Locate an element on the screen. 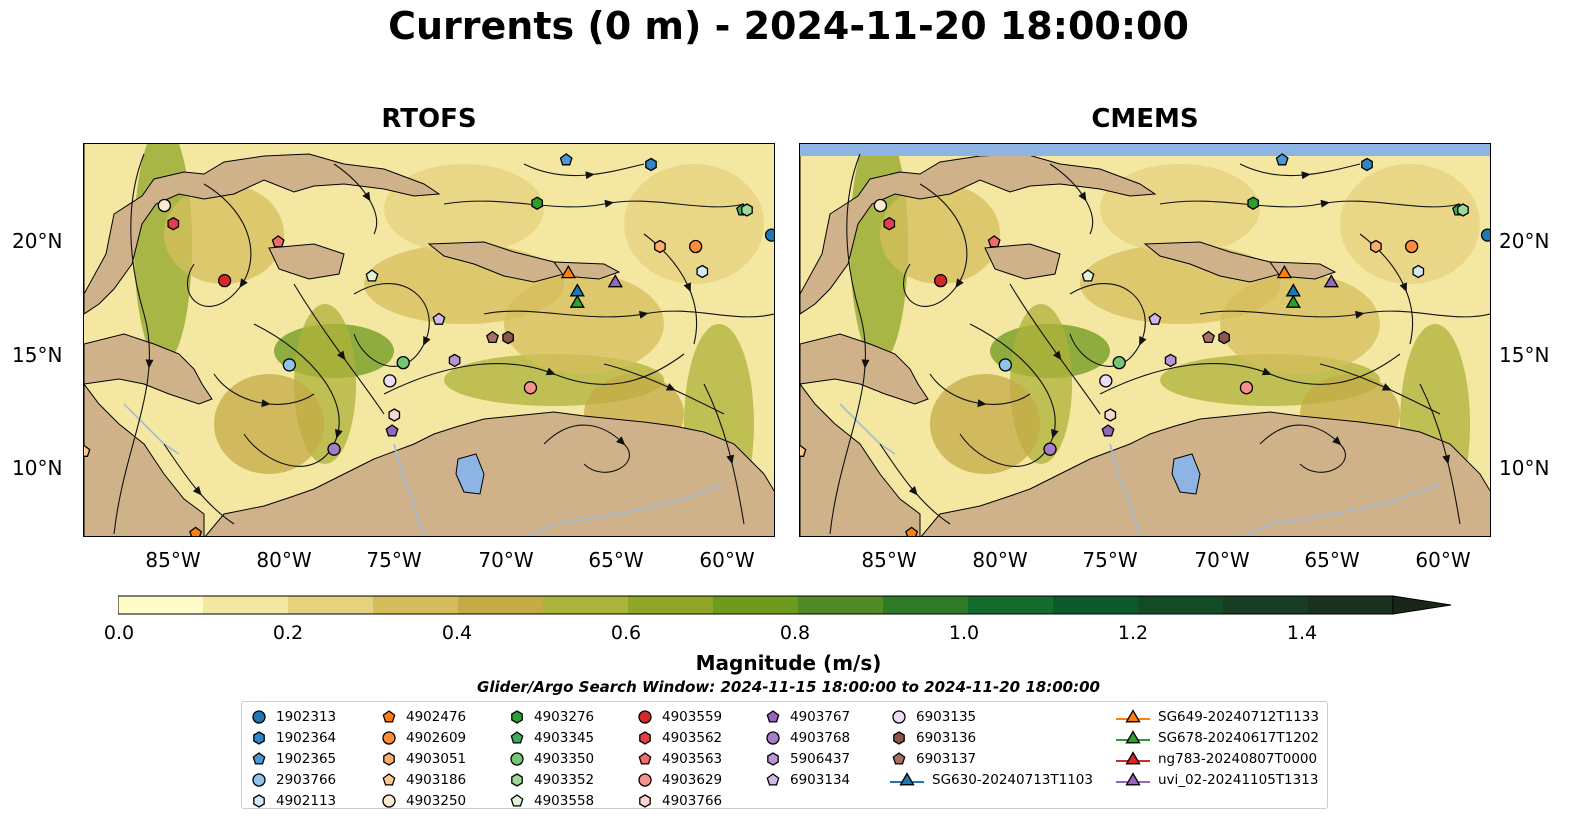 This screenshot has width=1577, height=827. legend-label: 4903051 is located at coordinates (436, 758).